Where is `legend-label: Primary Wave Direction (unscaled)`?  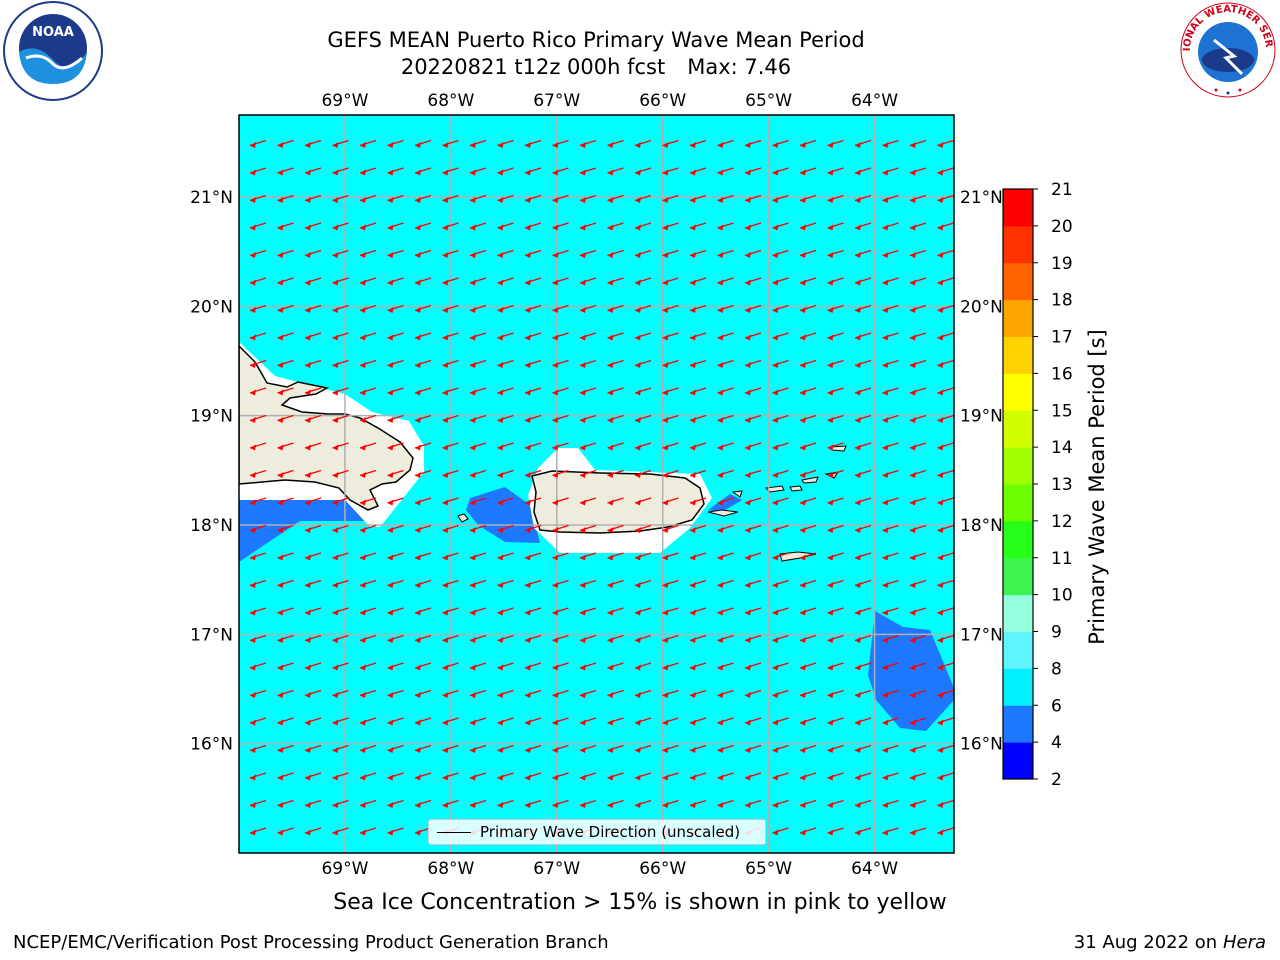
legend-label: Primary Wave Direction (unscaled) is located at coordinates (610, 832).